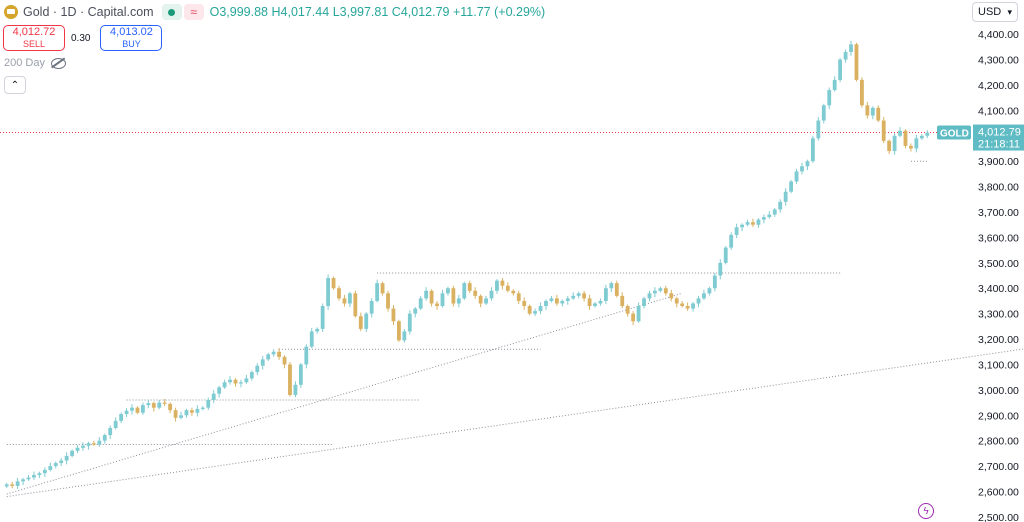 The height and width of the screenshot is (522, 1024). Describe the element at coordinates (34, 38) in the screenshot. I see `sell-button: 4,012.72 SELL` at that location.